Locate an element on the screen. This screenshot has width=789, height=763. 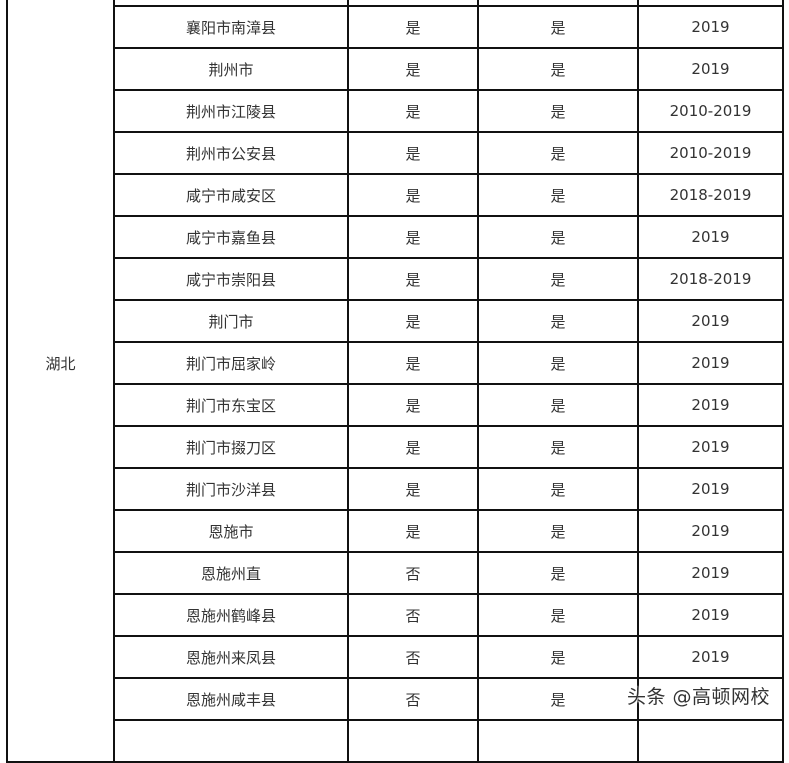
table-row is located at coordinates (395, 741).